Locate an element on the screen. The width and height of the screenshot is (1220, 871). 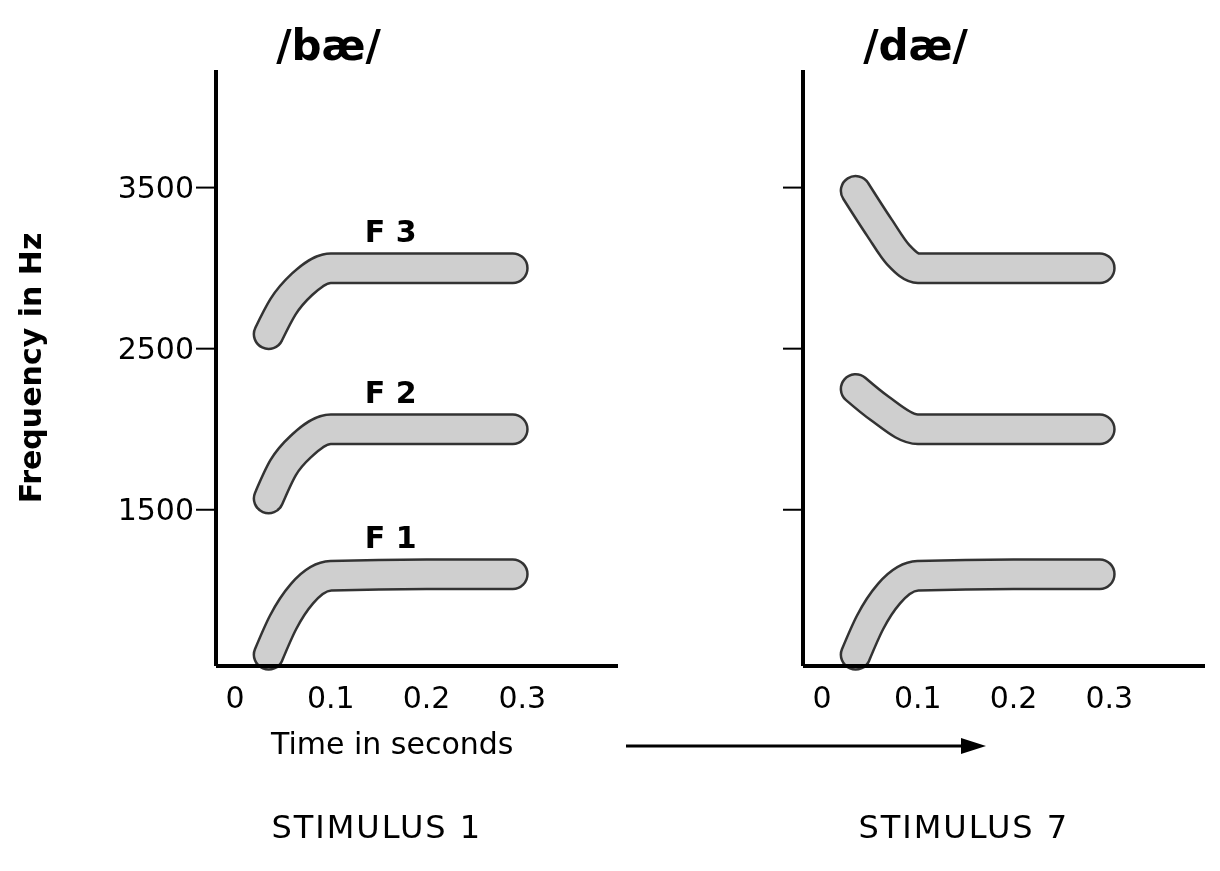
y-tick-label: 1500 is located at coordinates (155, 510).